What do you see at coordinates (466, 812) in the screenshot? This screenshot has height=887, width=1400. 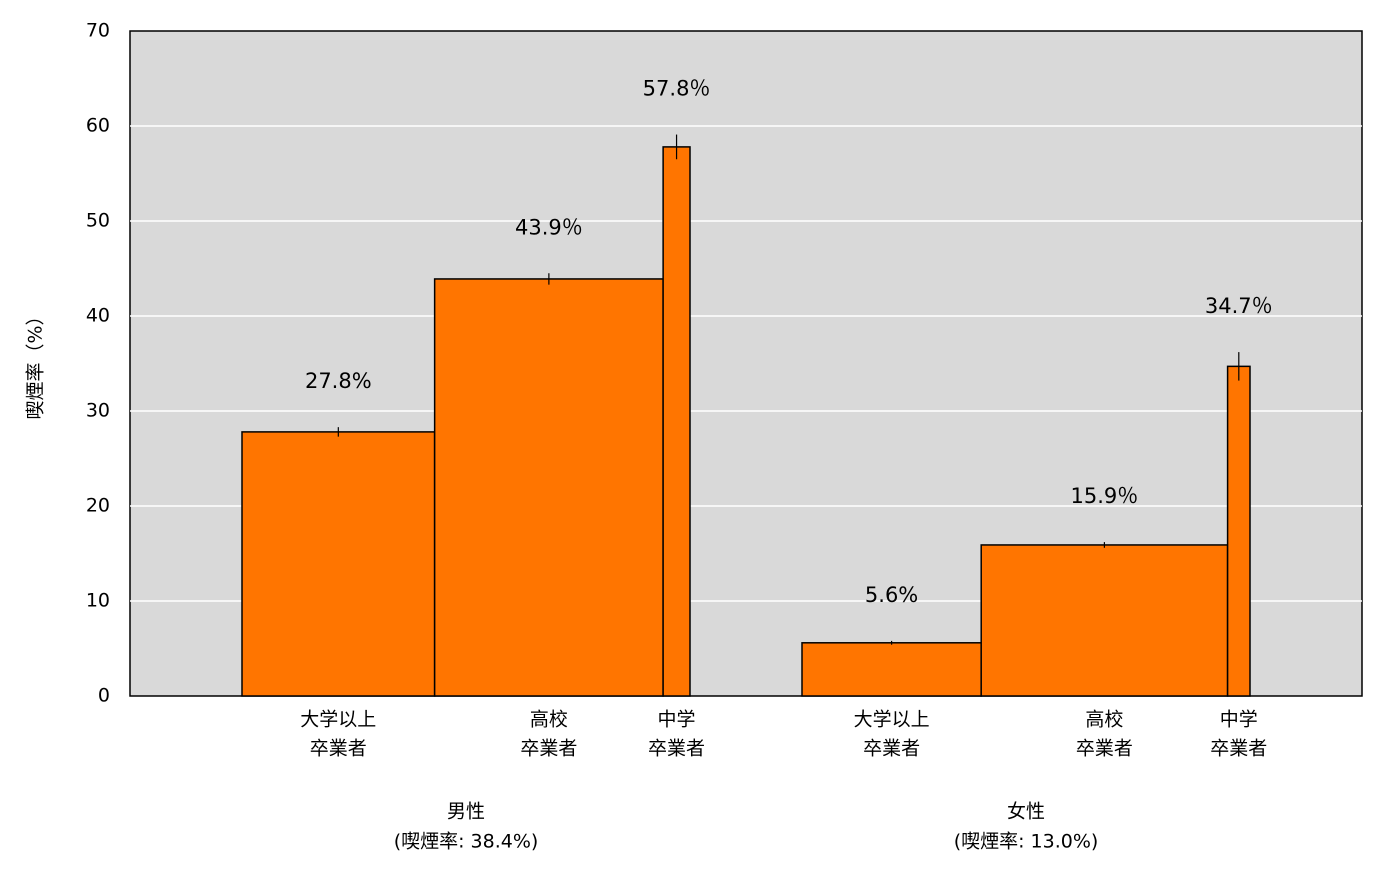 I see `group-label: 男性` at bounding box center [466, 812].